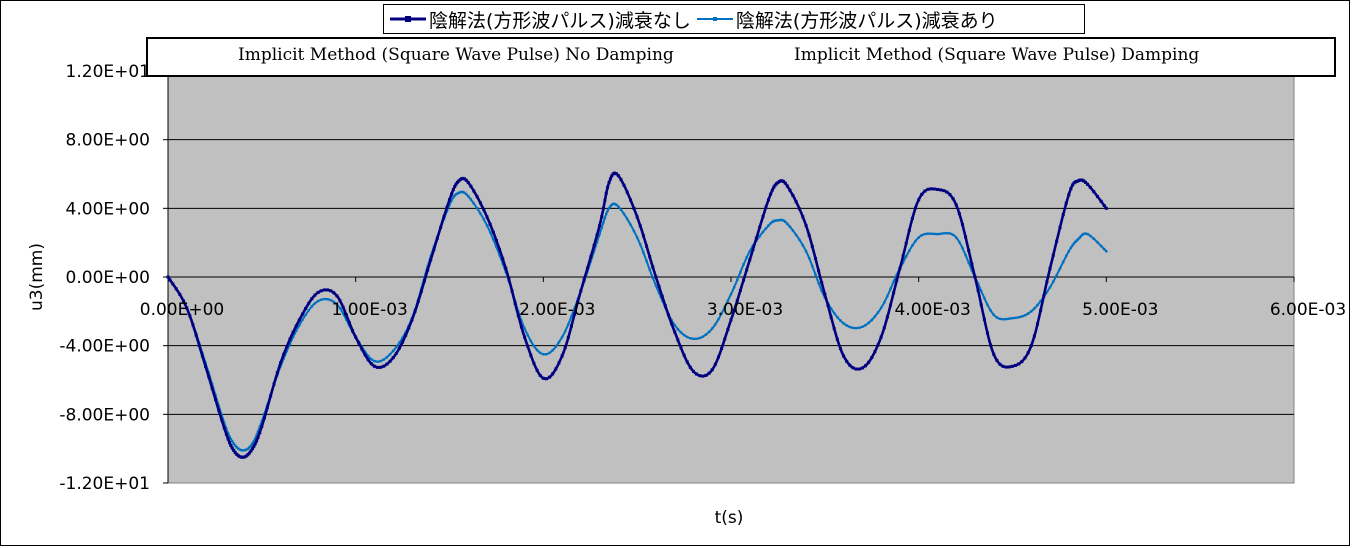  I want to click on legend-entry-damping: 陰解法(方形波パルス)減衰あり, so click(847, 19).